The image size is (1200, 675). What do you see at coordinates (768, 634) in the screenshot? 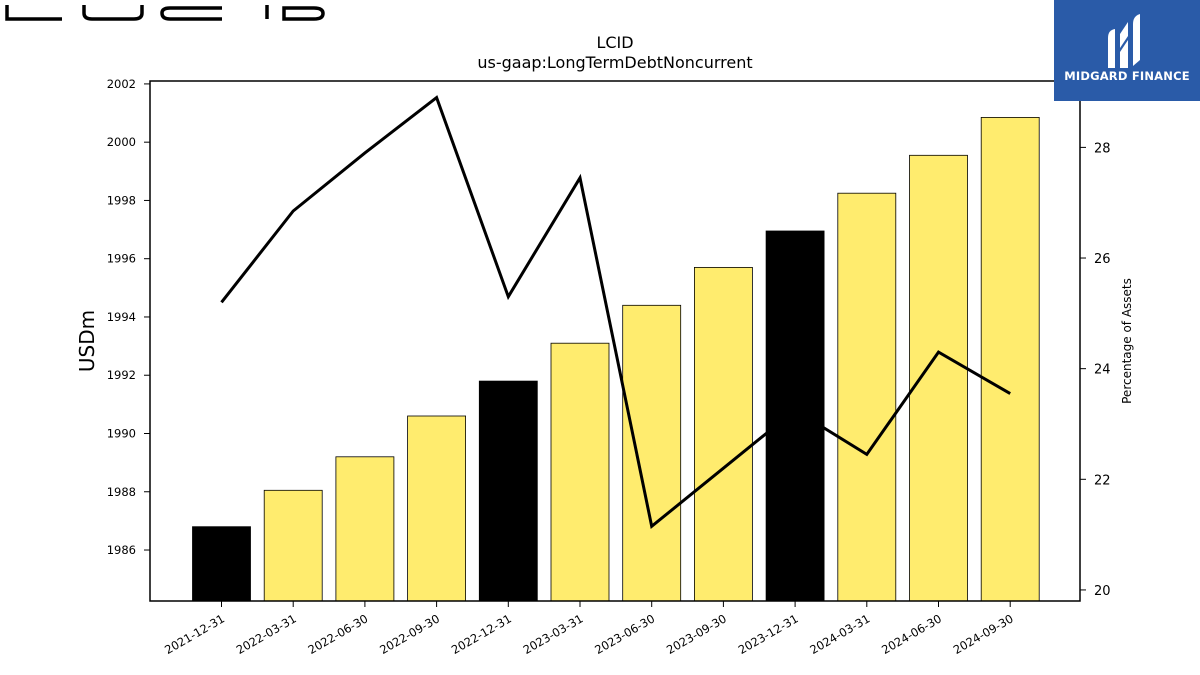
I see `x-tick-label: 2023-12-31` at bounding box center [768, 634].